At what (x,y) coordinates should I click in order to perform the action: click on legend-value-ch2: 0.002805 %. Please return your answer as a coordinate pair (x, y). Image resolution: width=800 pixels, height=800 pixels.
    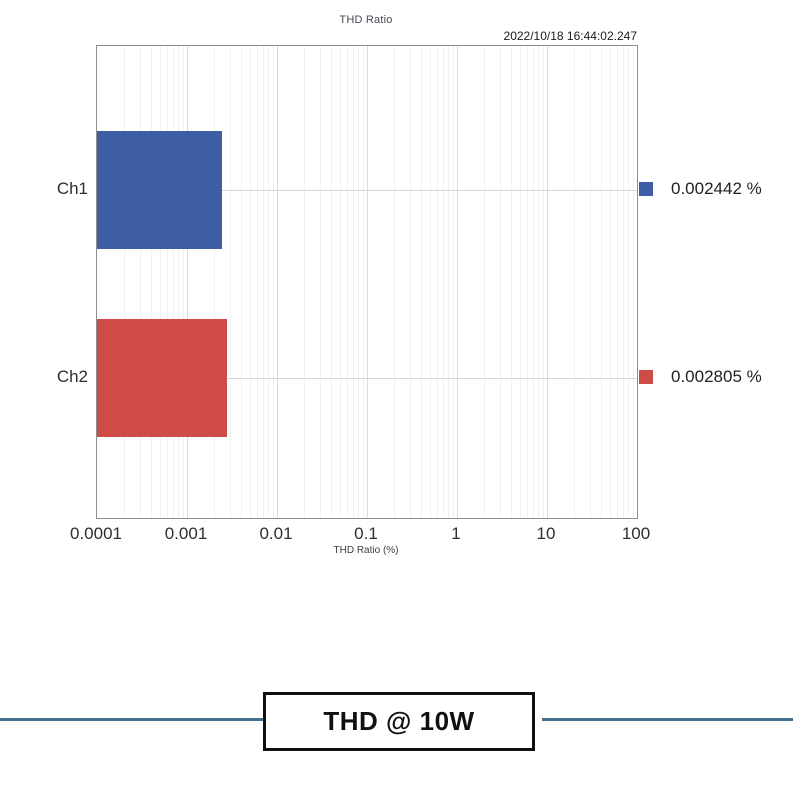
    Looking at the image, I should click on (716, 376).